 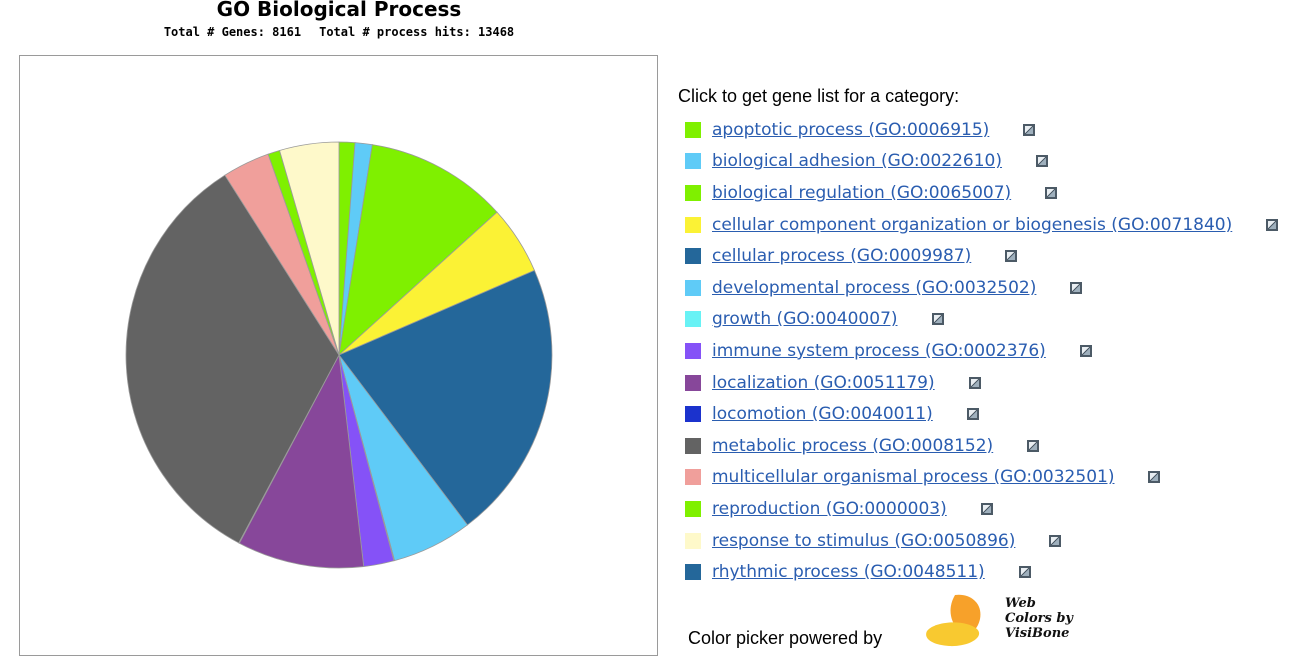 I want to click on legend-item: rhythmic process (GO:0048511), so click(x=981, y=572).